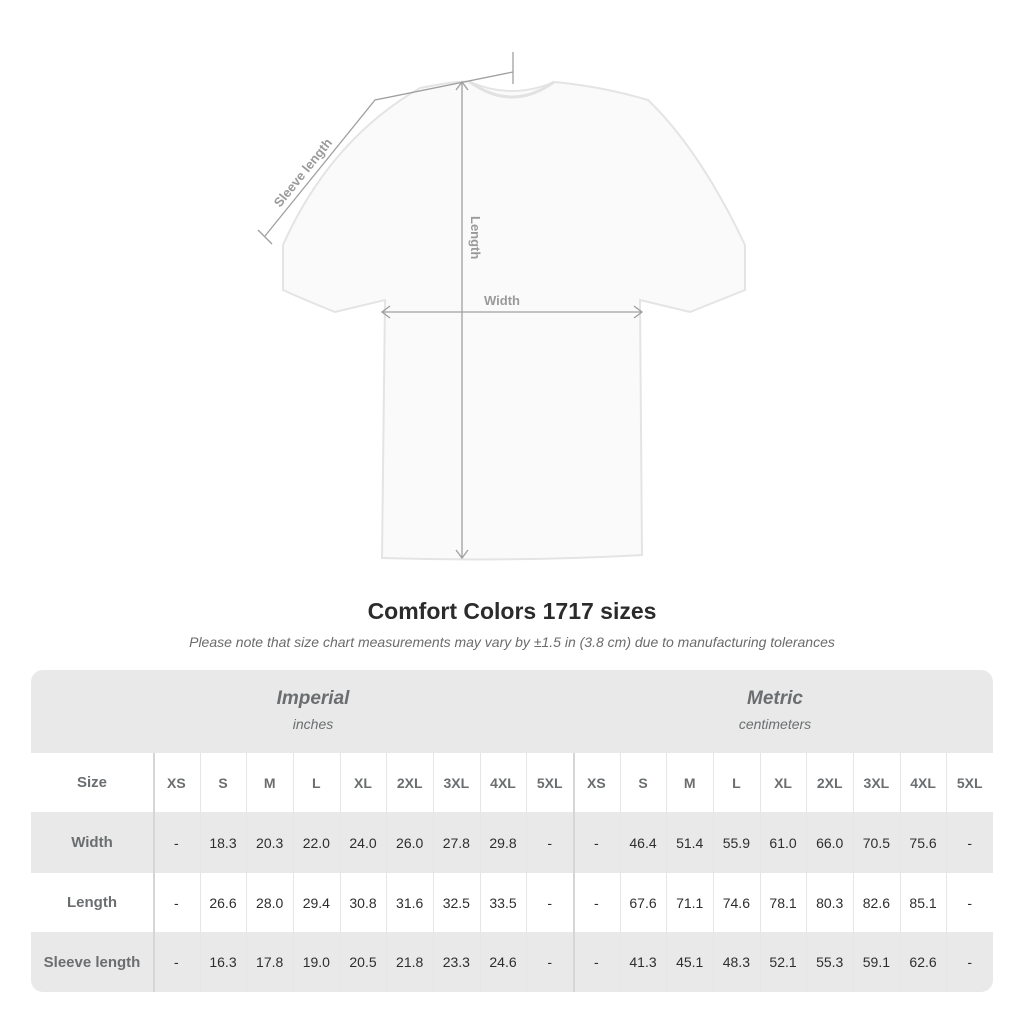 The width and height of the screenshot is (1024, 1024). Describe the element at coordinates (223, 962) in the screenshot. I see `imperial-value-cell: 16.3` at that location.